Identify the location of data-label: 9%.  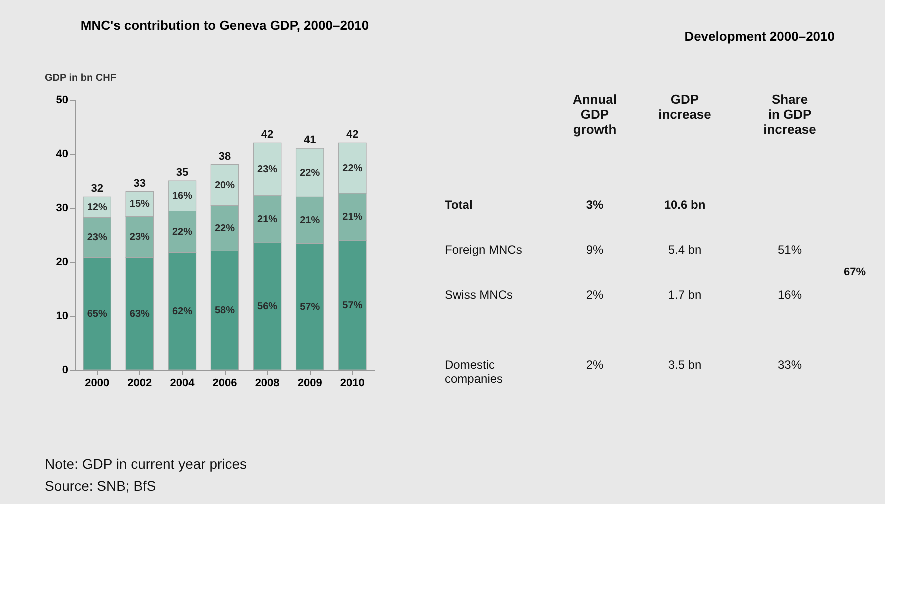
(595, 250).